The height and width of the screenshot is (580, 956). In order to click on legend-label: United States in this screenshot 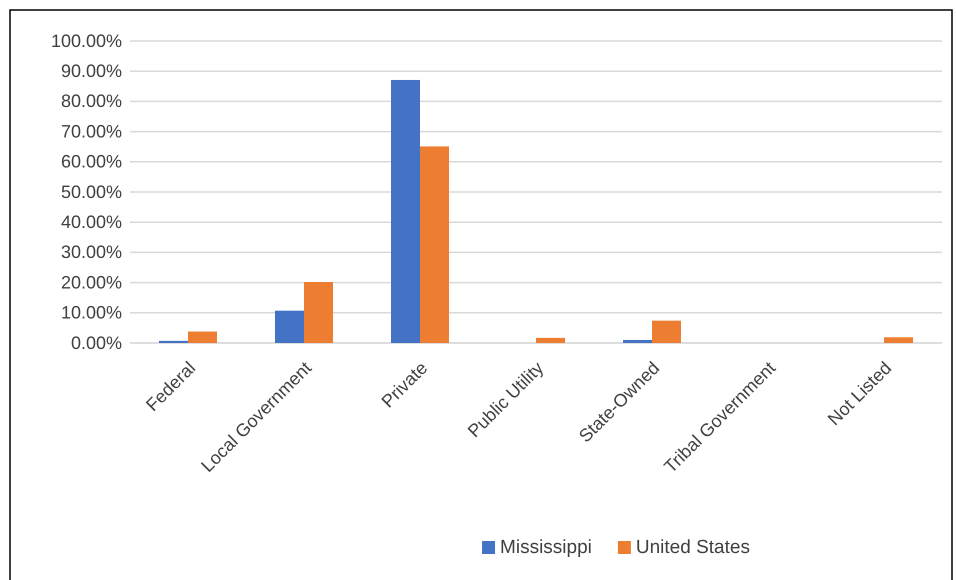, I will do `click(693, 547)`.